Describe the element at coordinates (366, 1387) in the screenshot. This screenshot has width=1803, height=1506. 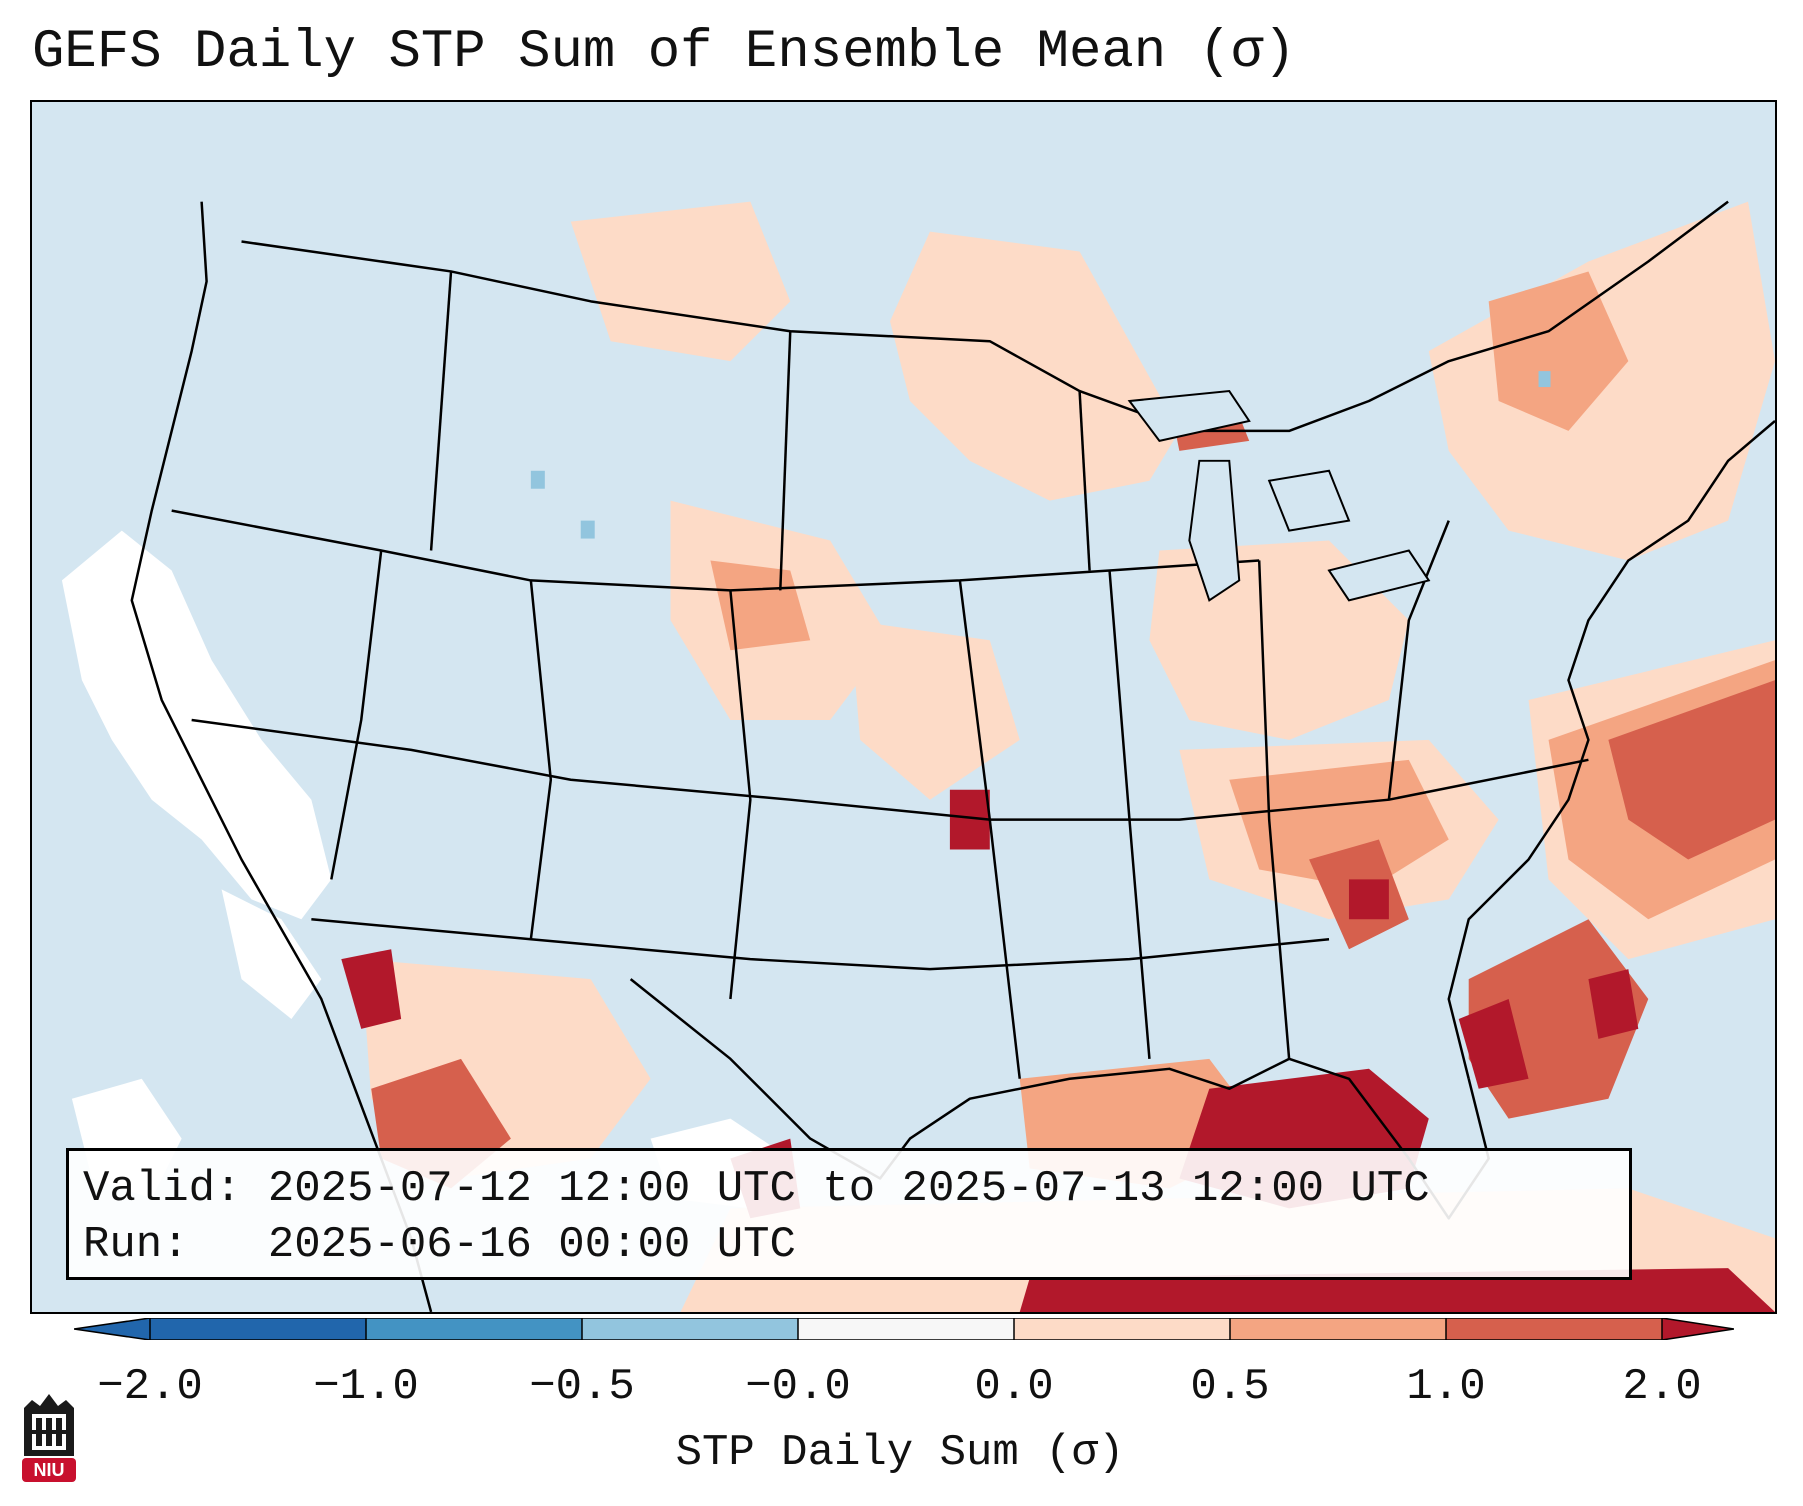
I see `colorbar-tick-label: −1.0` at that location.